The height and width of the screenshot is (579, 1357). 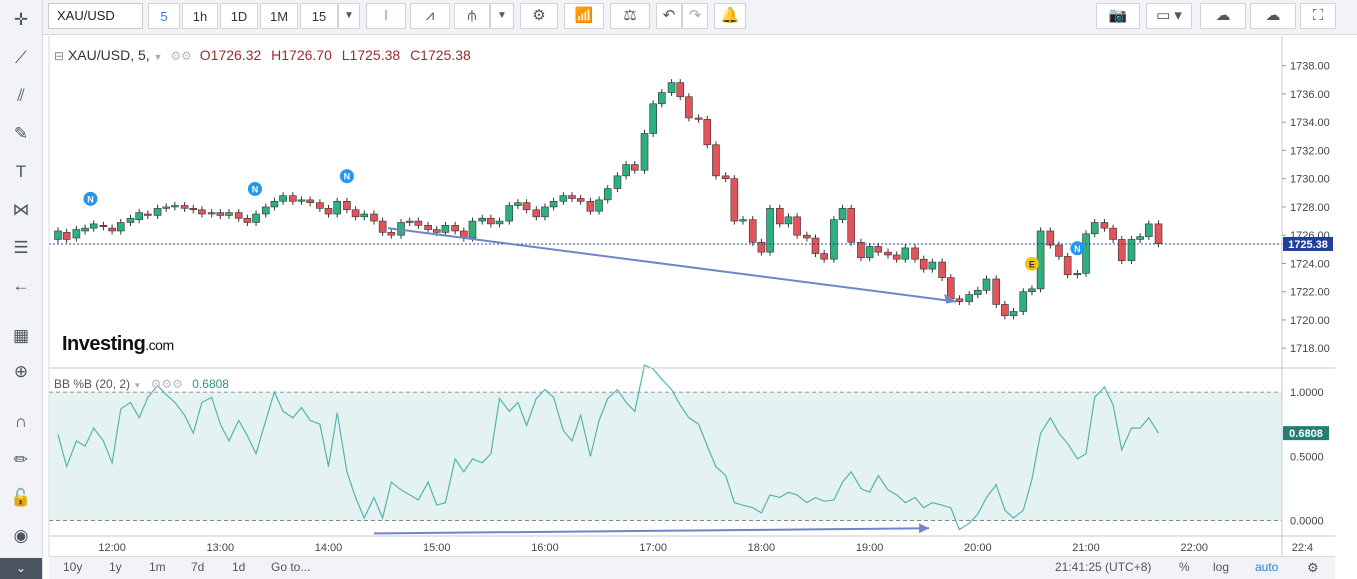 I want to click on legend-high: H1726.70, so click(x=301, y=55).